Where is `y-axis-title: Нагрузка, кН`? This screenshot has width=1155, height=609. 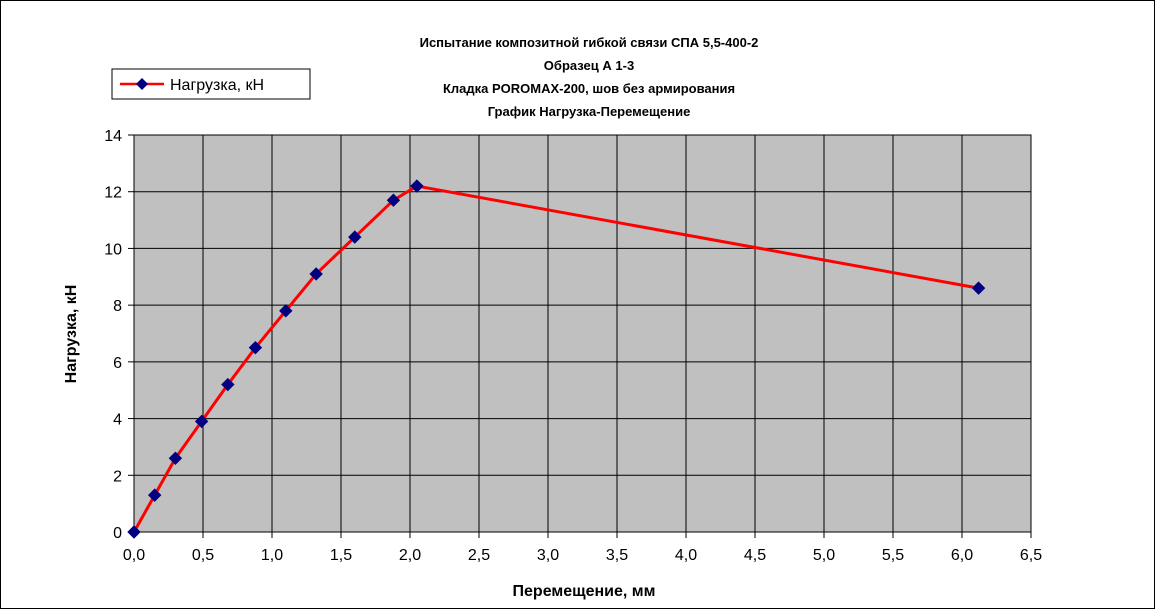
y-axis-title: Нагрузка, кН is located at coordinates (71, 334).